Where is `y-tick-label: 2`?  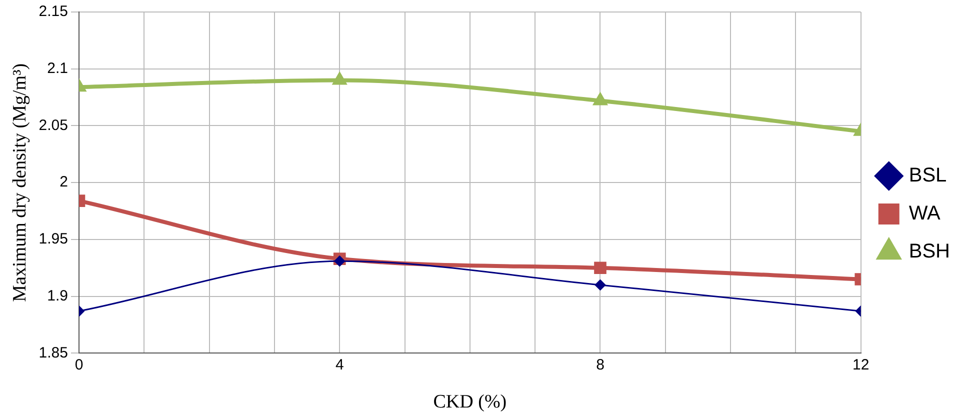 y-tick-label: 2 is located at coordinates (64, 182).